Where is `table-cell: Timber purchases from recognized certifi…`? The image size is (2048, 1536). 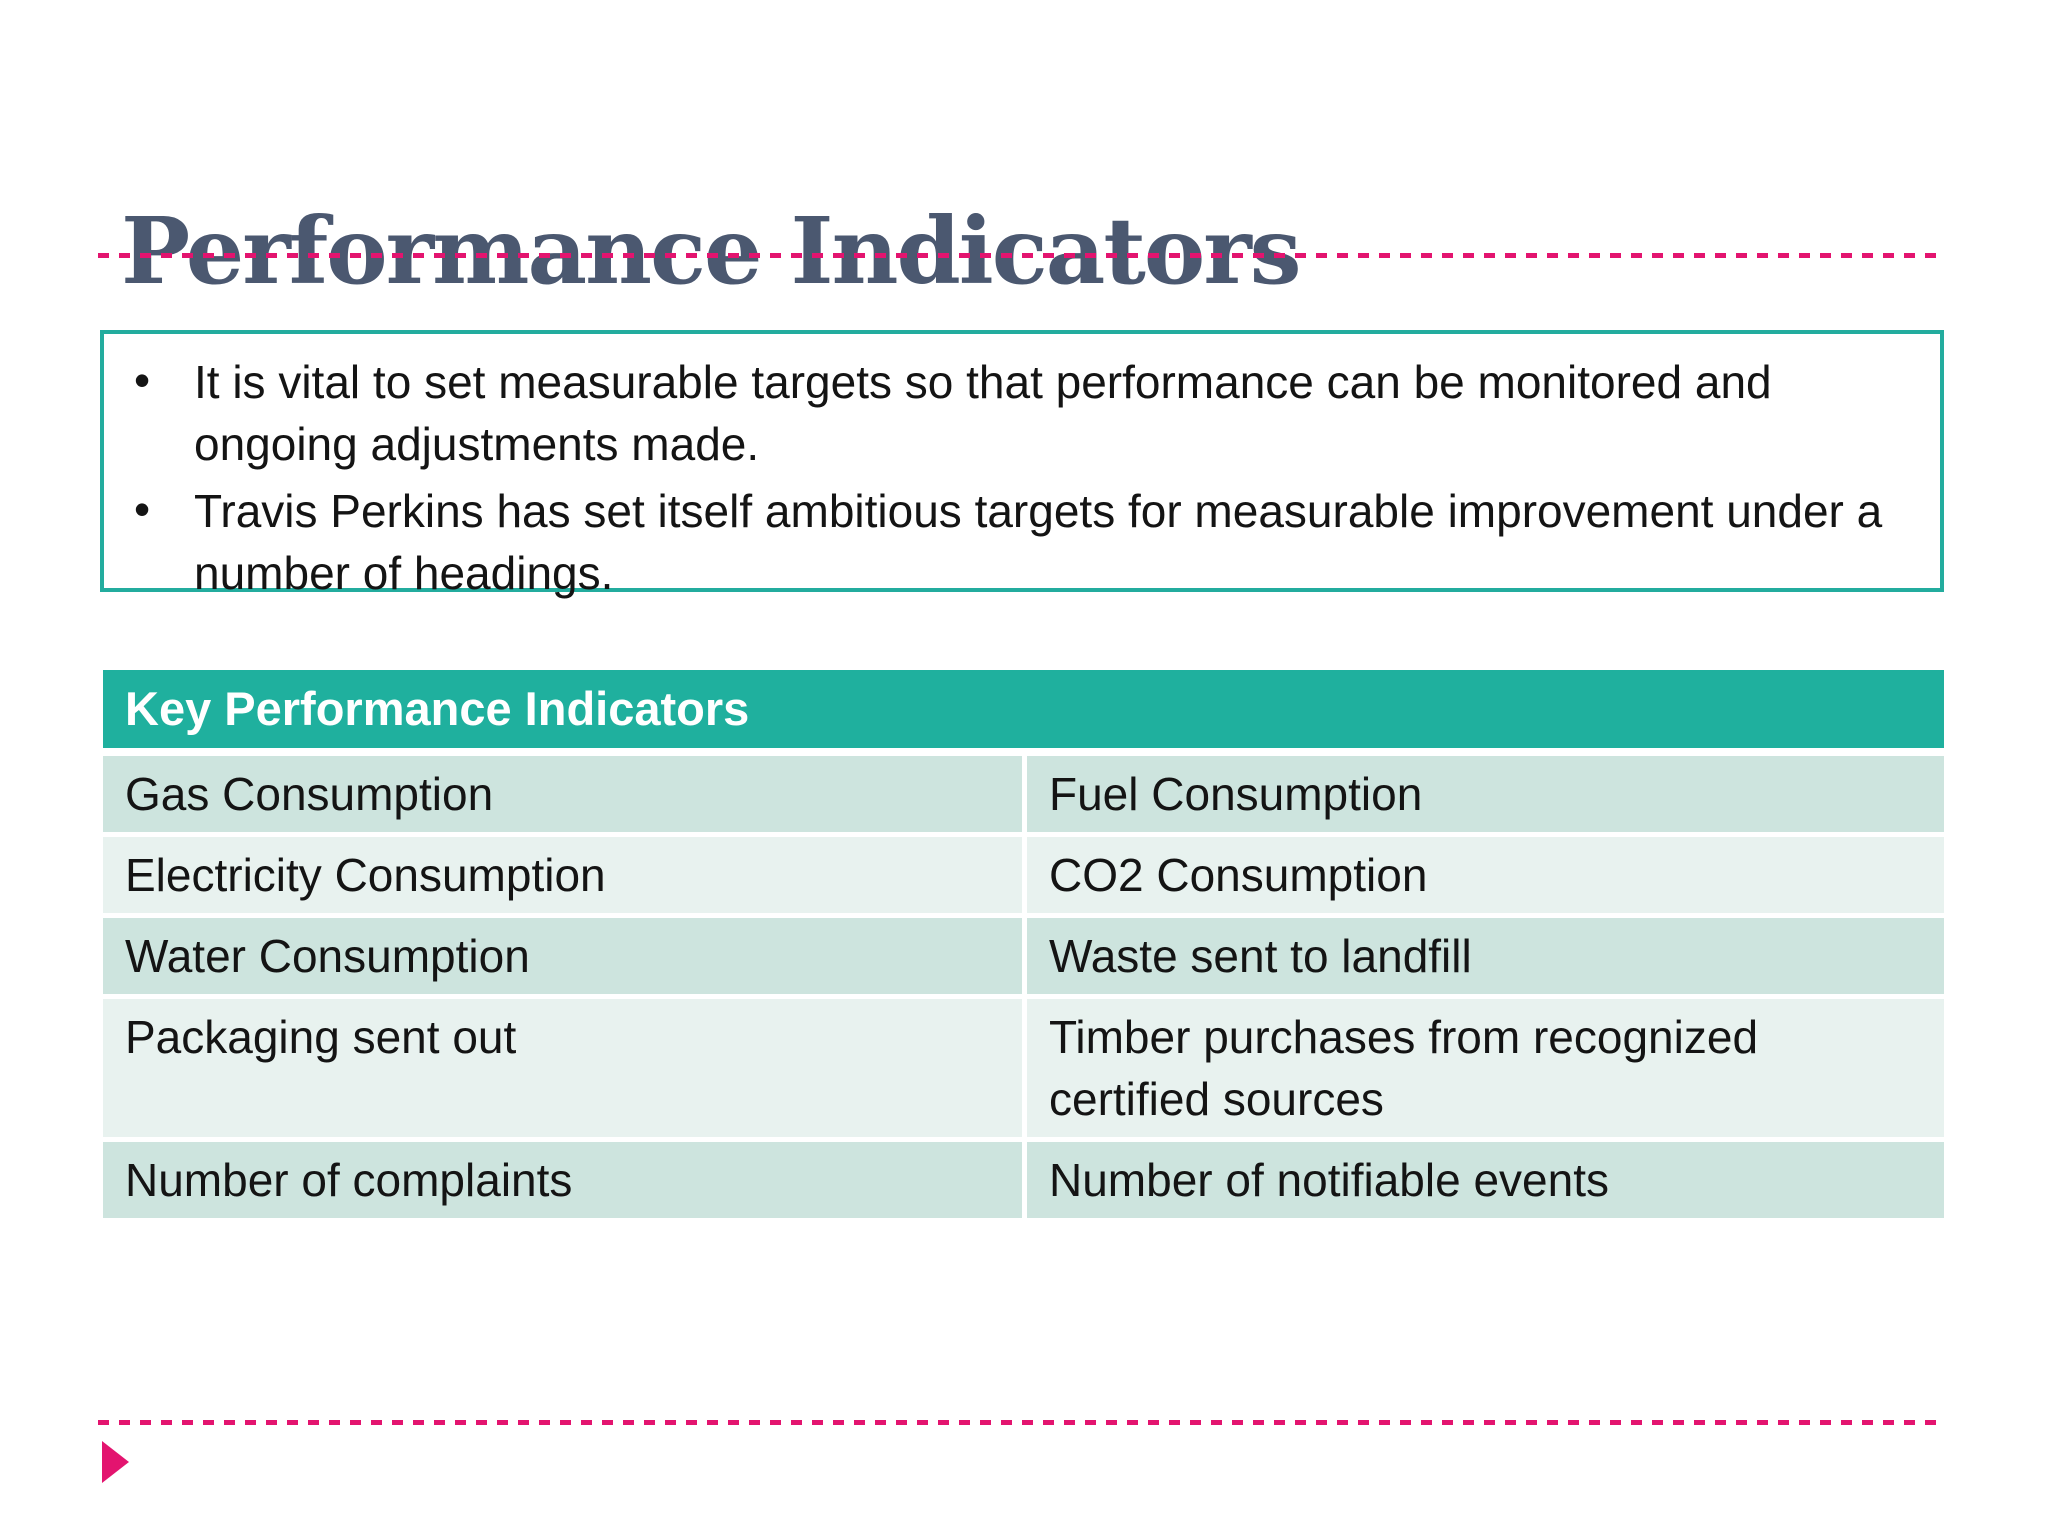
table-cell: Timber purchases from recognized certifi… is located at coordinates (1485, 1068).